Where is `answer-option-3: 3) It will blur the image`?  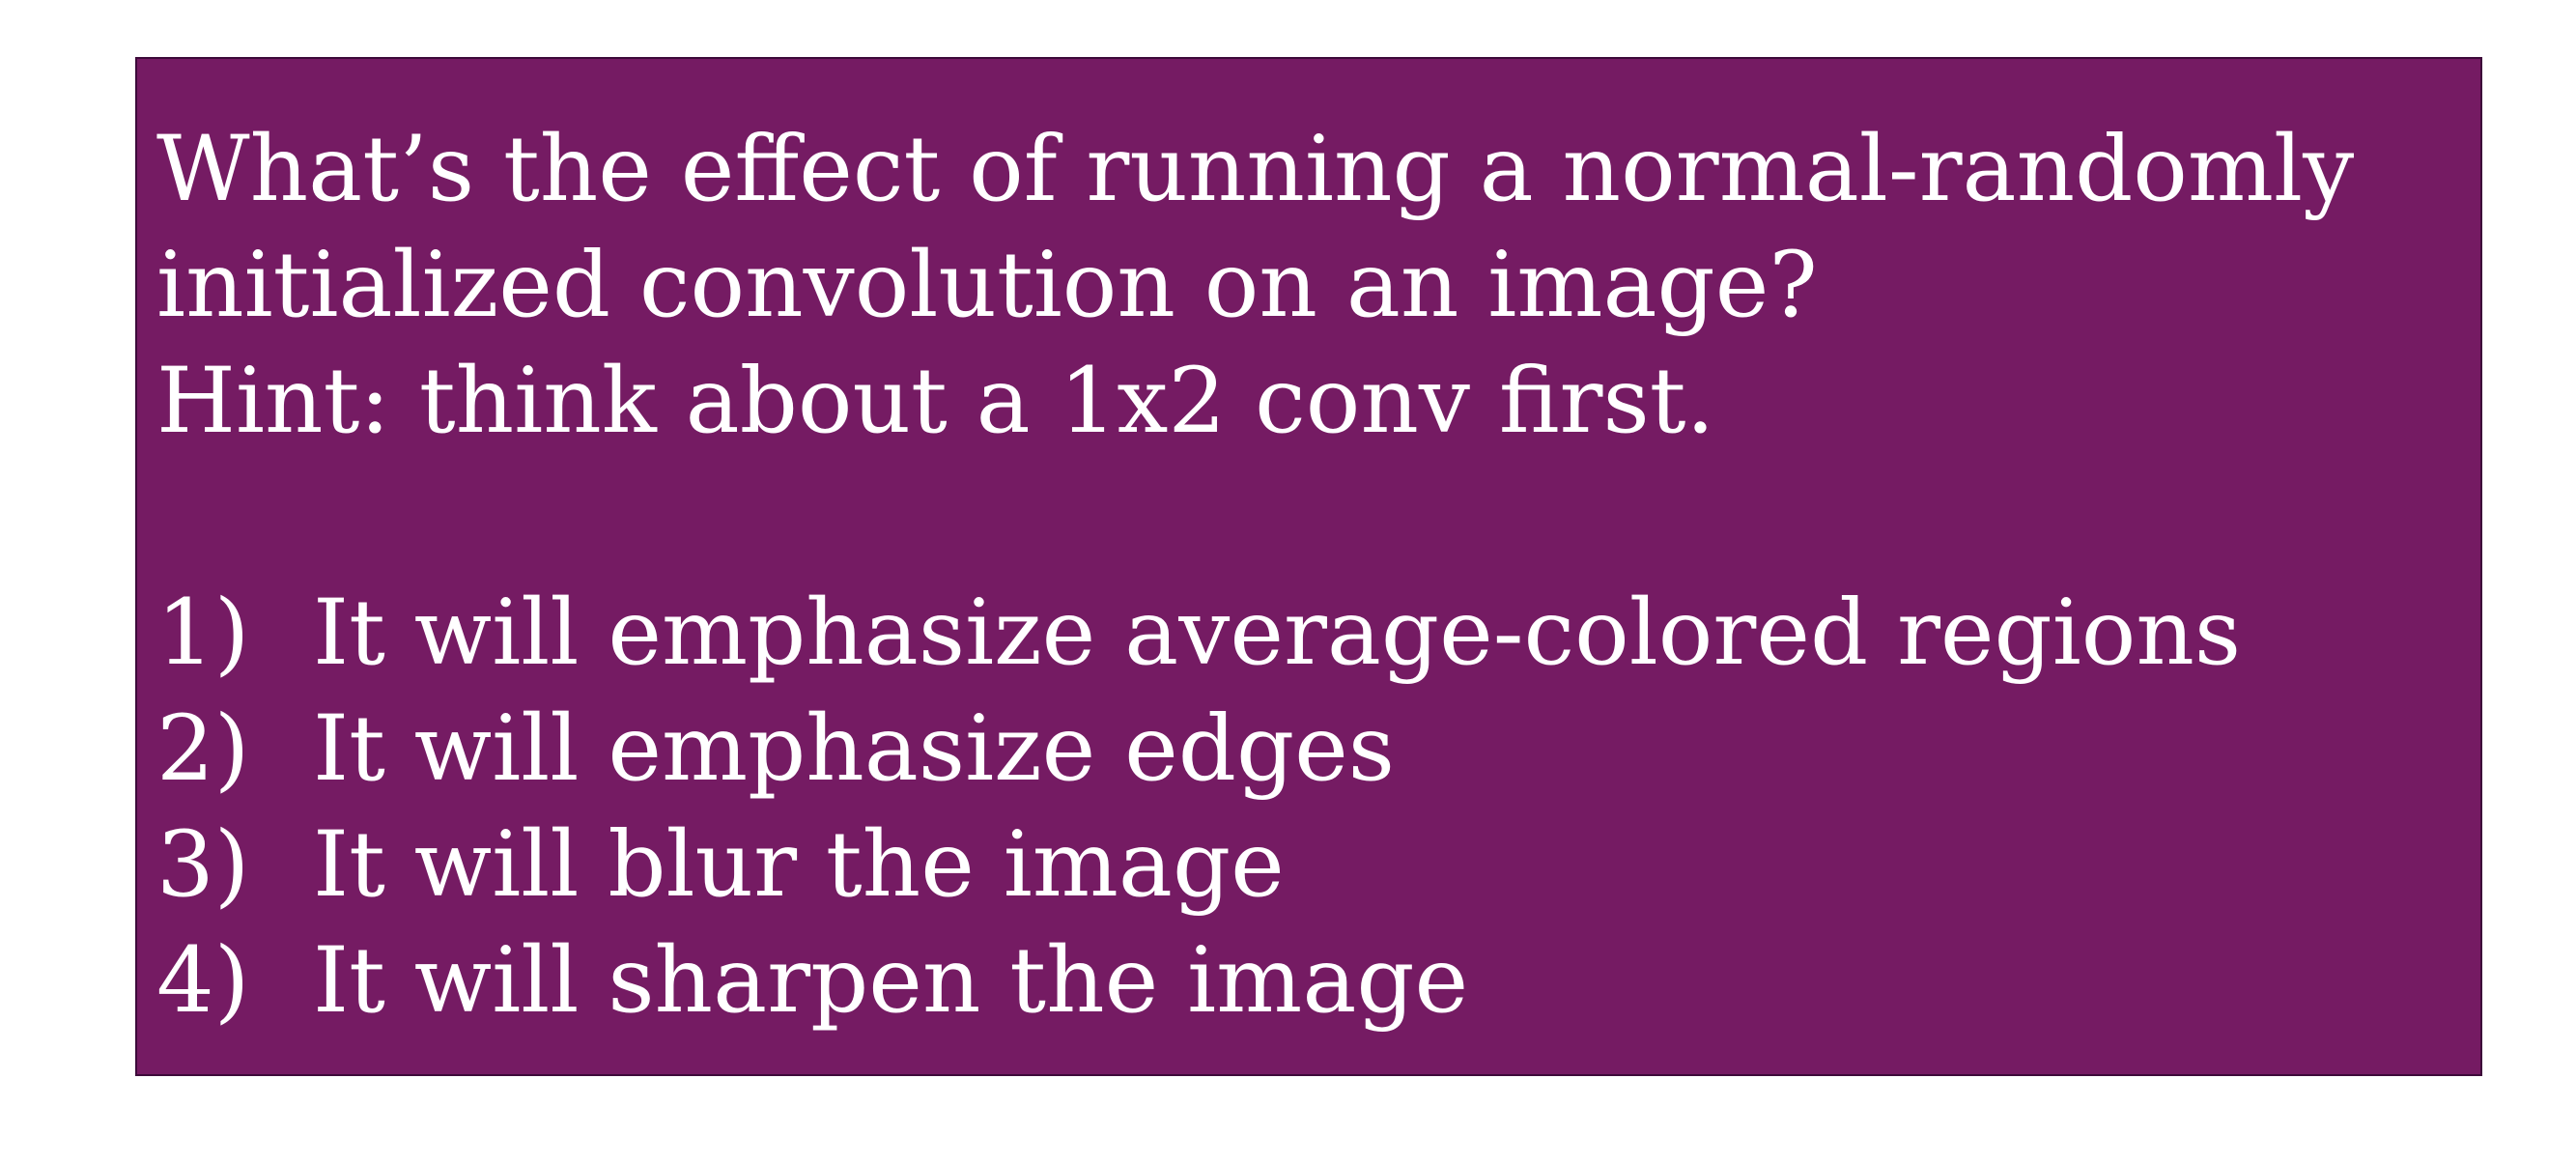
answer-option-3: 3) It will blur the image is located at coordinates (1198, 866).